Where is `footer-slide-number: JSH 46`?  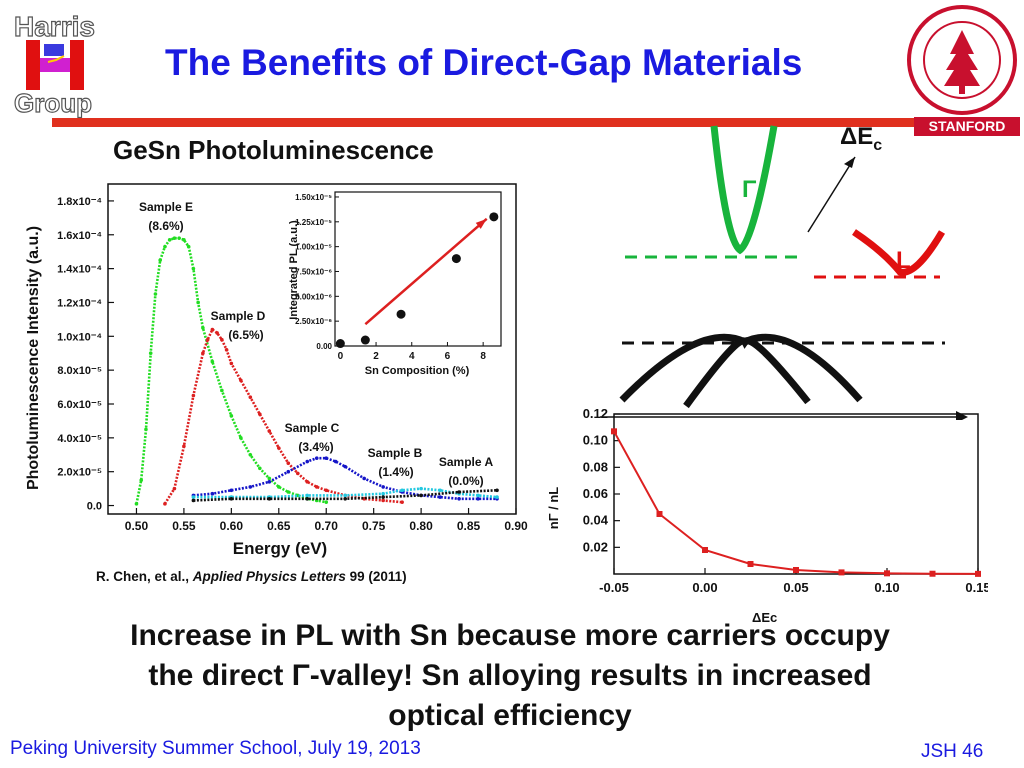 footer-slide-number: JSH 46 is located at coordinates (952, 751).